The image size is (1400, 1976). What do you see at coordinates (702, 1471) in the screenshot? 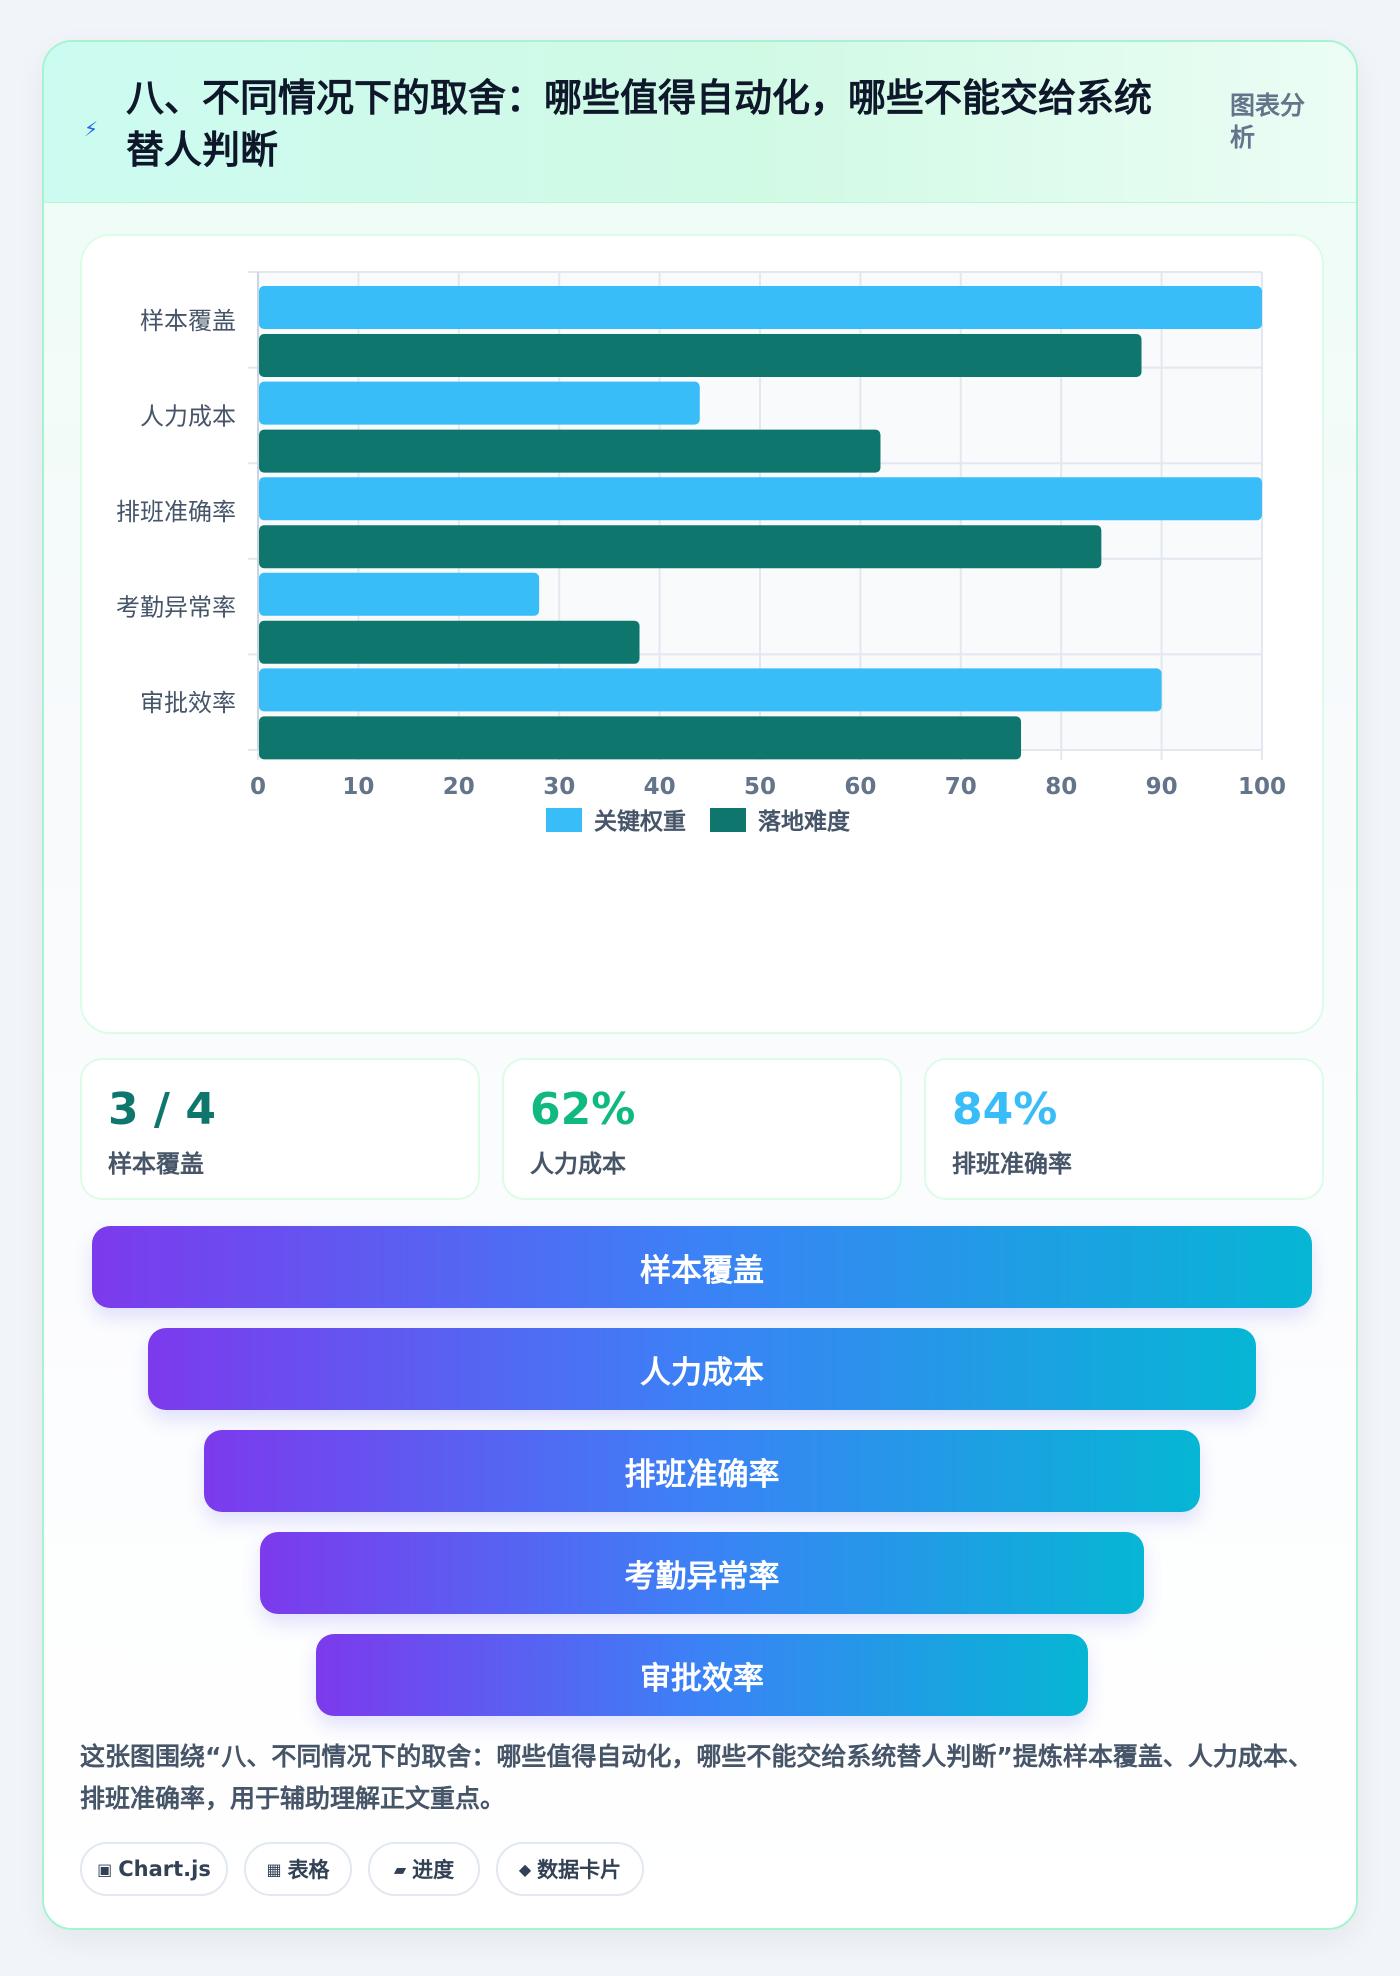
I see `funnel-step: 排班准确率` at bounding box center [702, 1471].